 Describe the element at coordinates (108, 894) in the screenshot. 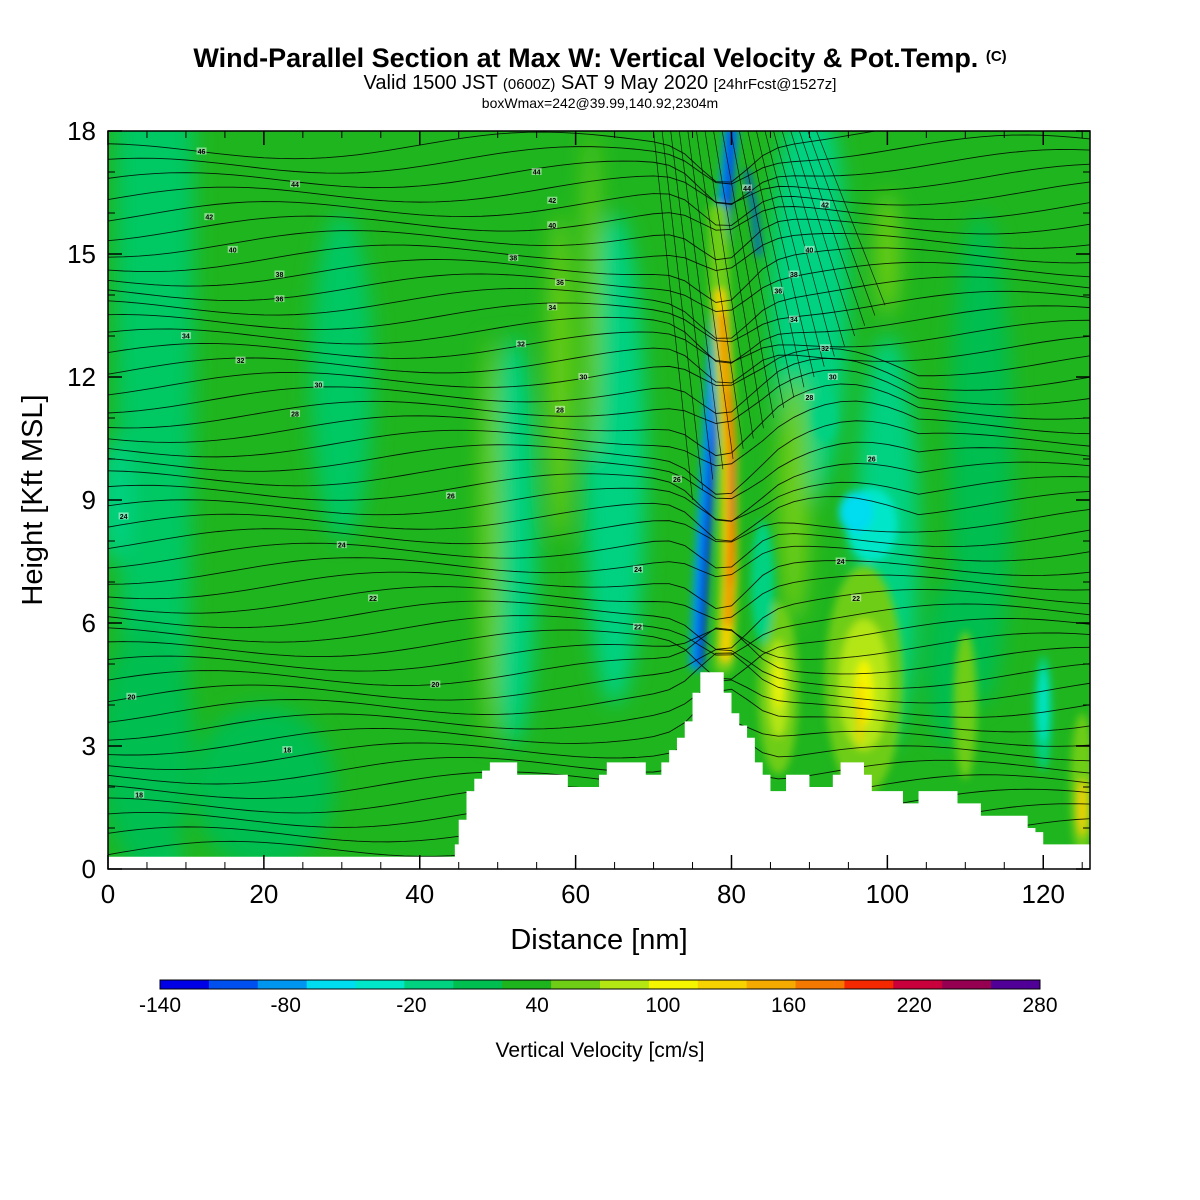

I see `x-tick-label: 0` at that location.